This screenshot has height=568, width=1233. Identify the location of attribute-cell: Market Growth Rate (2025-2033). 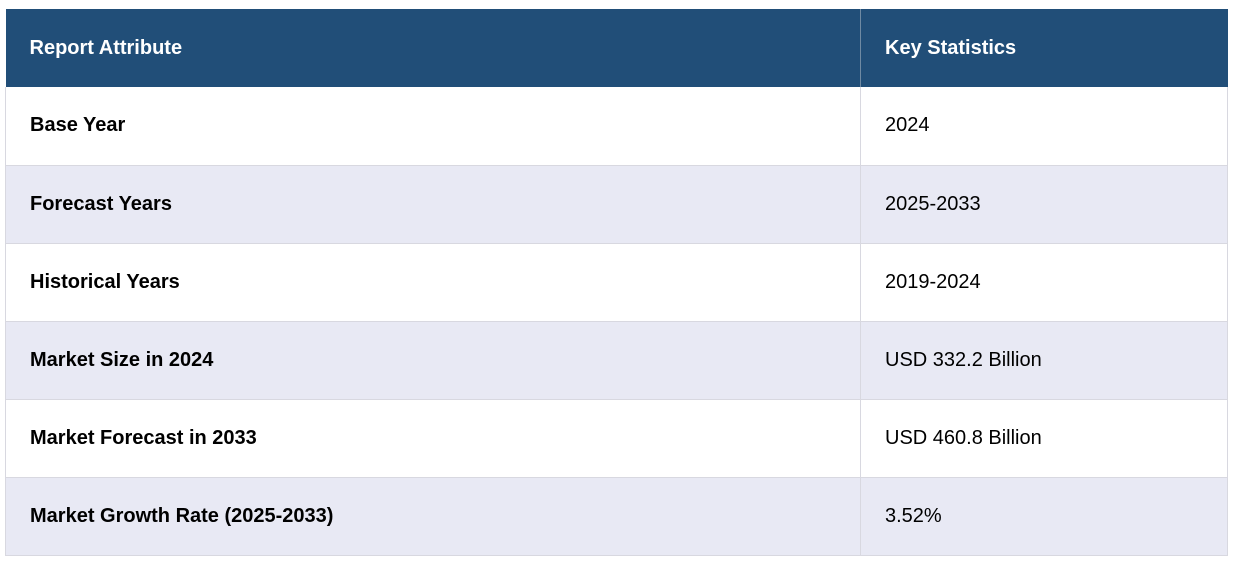
(433, 516).